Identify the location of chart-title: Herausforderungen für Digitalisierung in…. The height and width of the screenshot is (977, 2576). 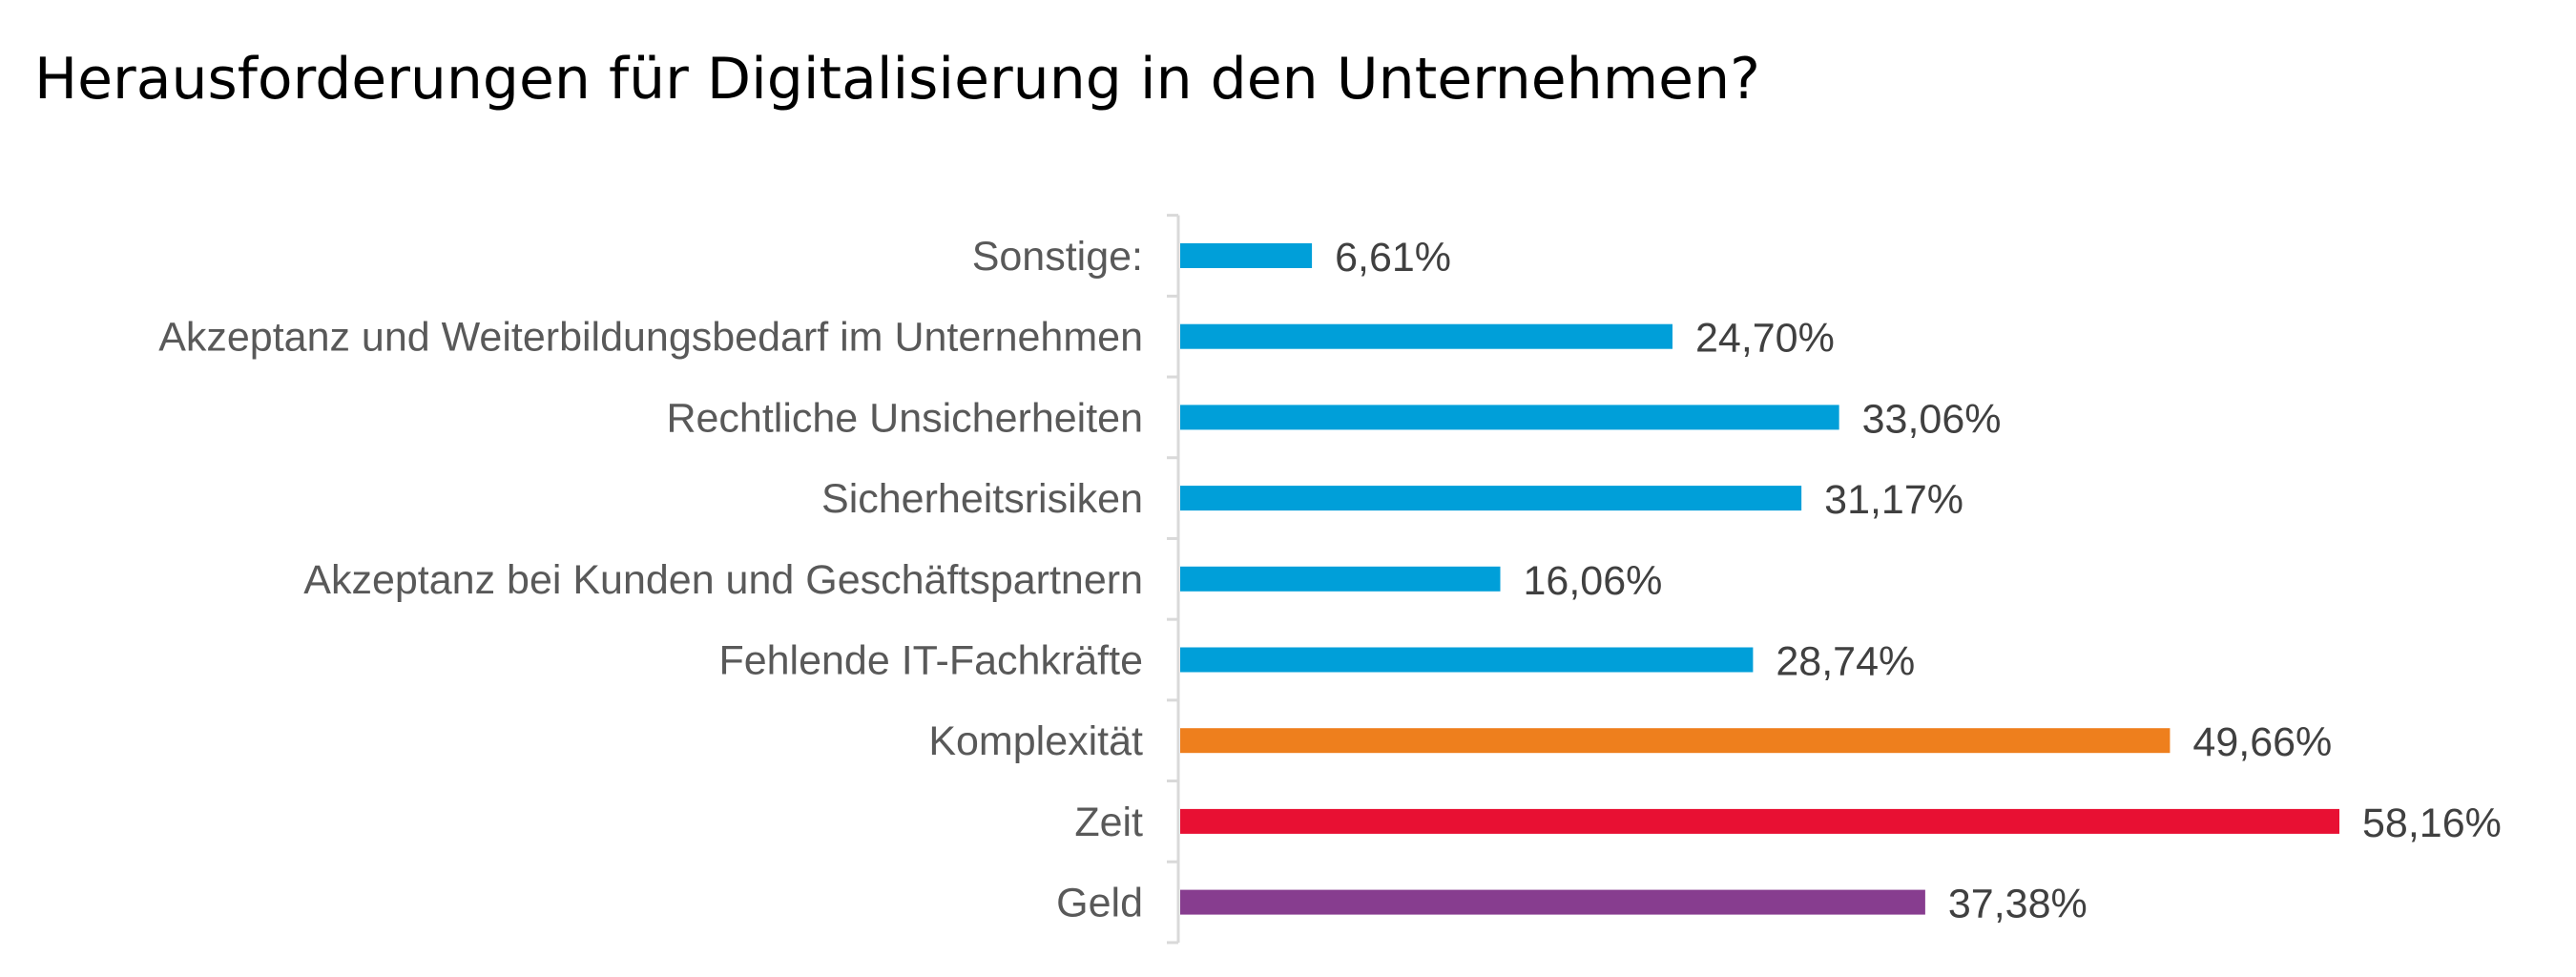
(897, 79).